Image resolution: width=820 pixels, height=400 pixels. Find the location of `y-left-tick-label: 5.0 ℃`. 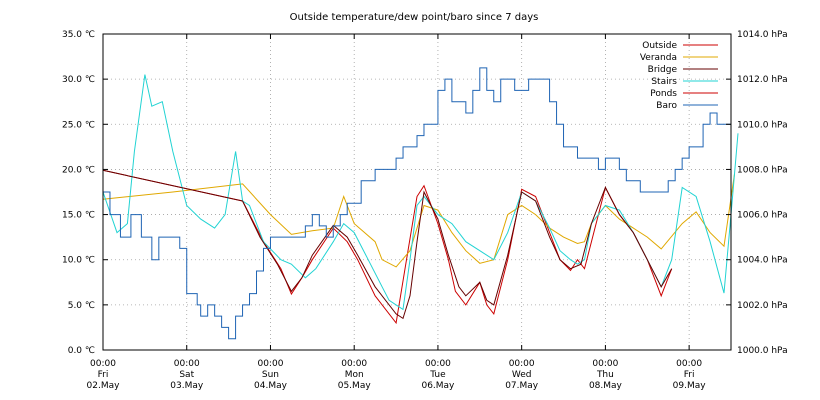

y-left-tick-label: 5.0 ℃ is located at coordinates (81, 306).